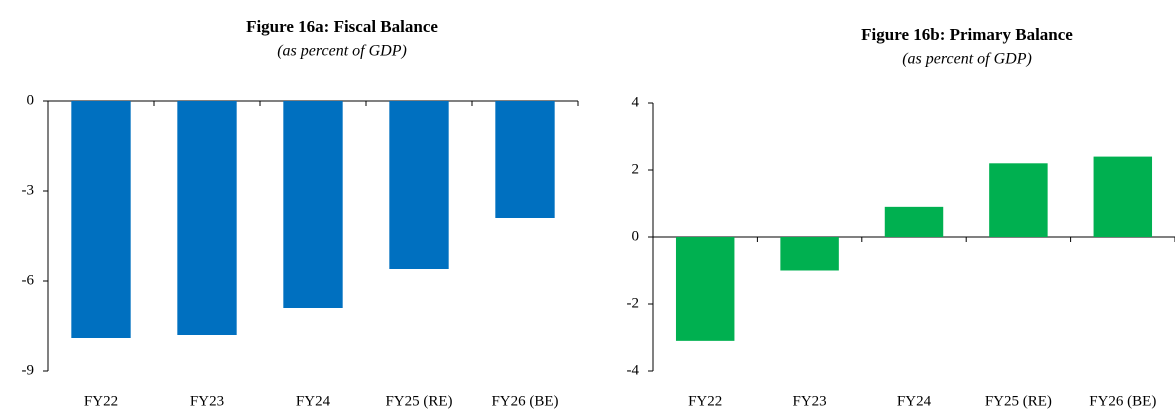 This screenshot has width=1175, height=410. What do you see at coordinates (28, 190) in the screenshot?
I see `y-tick-label: -3` at bounding box center [28, 190].